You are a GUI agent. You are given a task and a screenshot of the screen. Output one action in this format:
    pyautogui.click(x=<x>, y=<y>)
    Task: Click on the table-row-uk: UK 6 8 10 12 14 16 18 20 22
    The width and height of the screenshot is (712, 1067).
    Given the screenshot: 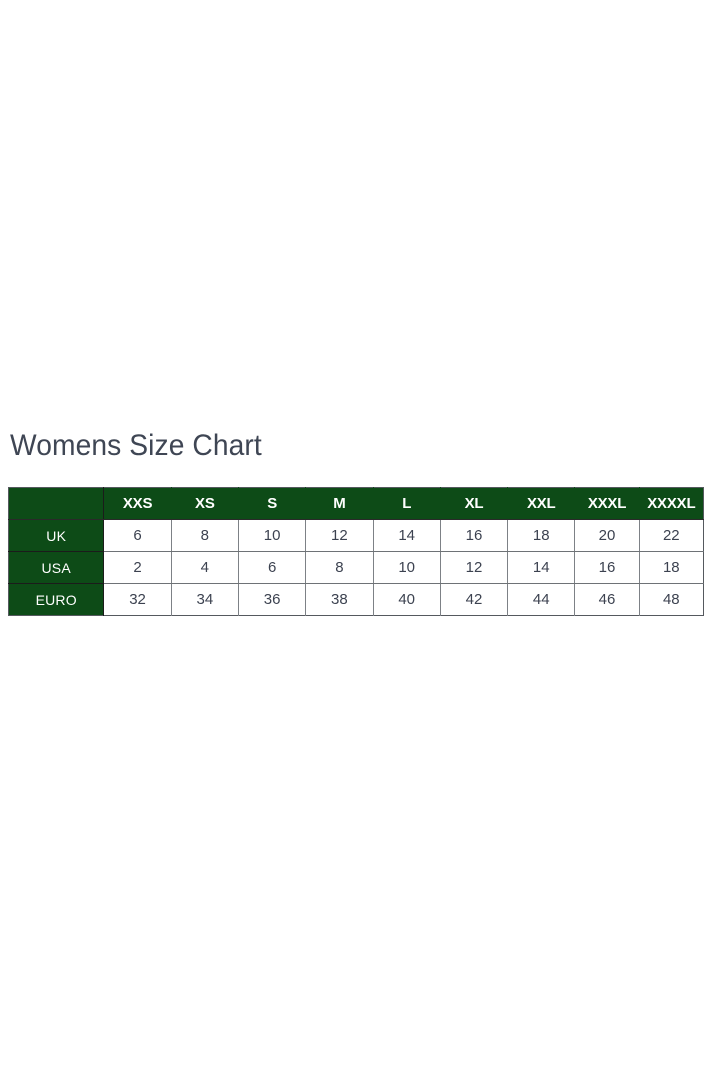 What is the action you would take?
    pyautogui.click(x=356, y=535)
    